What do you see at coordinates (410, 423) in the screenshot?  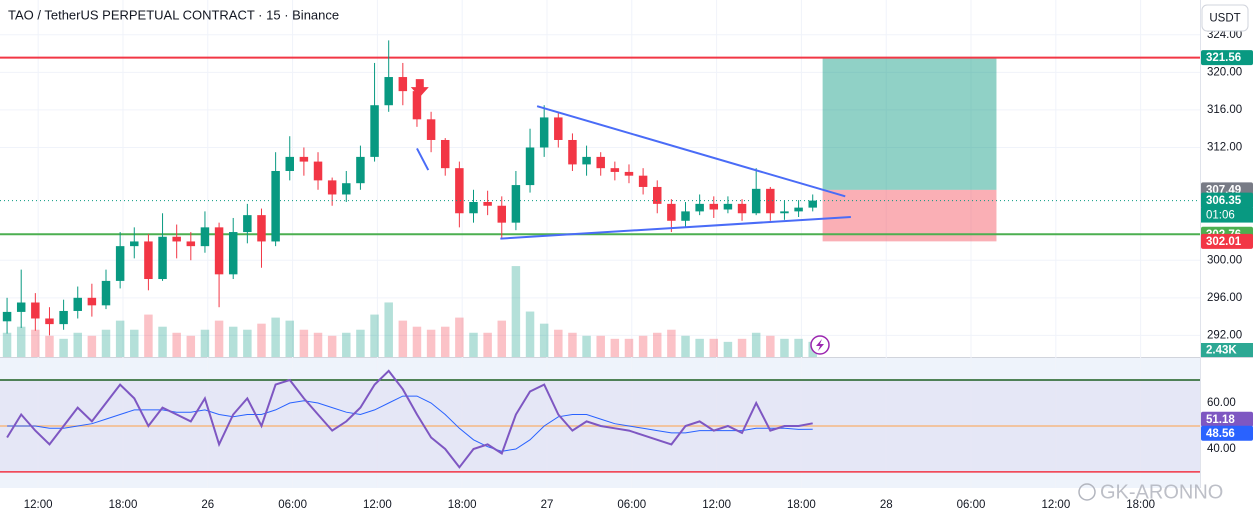 I see `rsi-ma-line` at bounding box center [410, 423].